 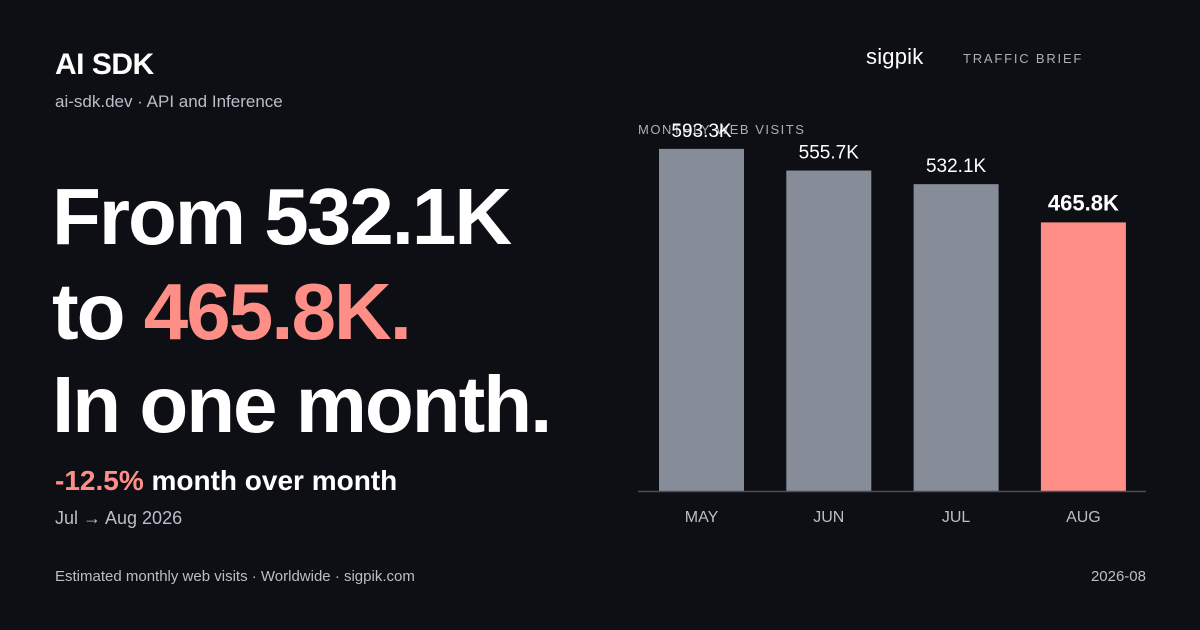 What do you see at coordinates (119, 518) in the screenshot?
I see `change-period: Jul → Aug 2026` at bounding box center [119, 518].